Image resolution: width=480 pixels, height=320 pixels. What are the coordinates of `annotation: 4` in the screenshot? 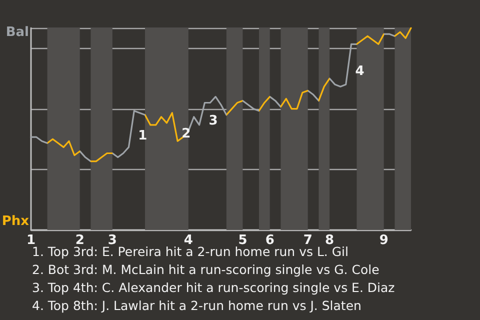 It's located at (359, 71).